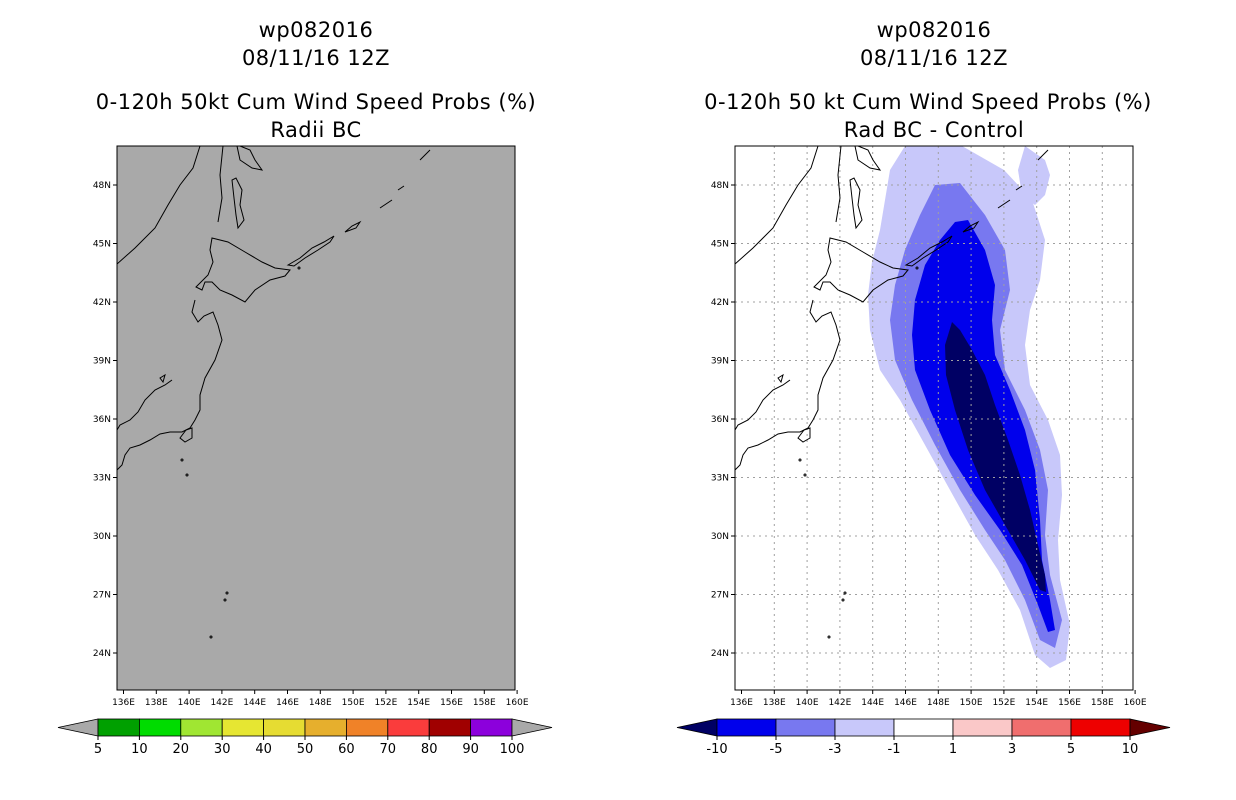 This screenshot has height=800, width=1236. Describe the element at coordinates (316, 102) in the screenshot. I see `left-title-product: 0-120h 50kt Cum Wind Speed Probs (%)` at that location.